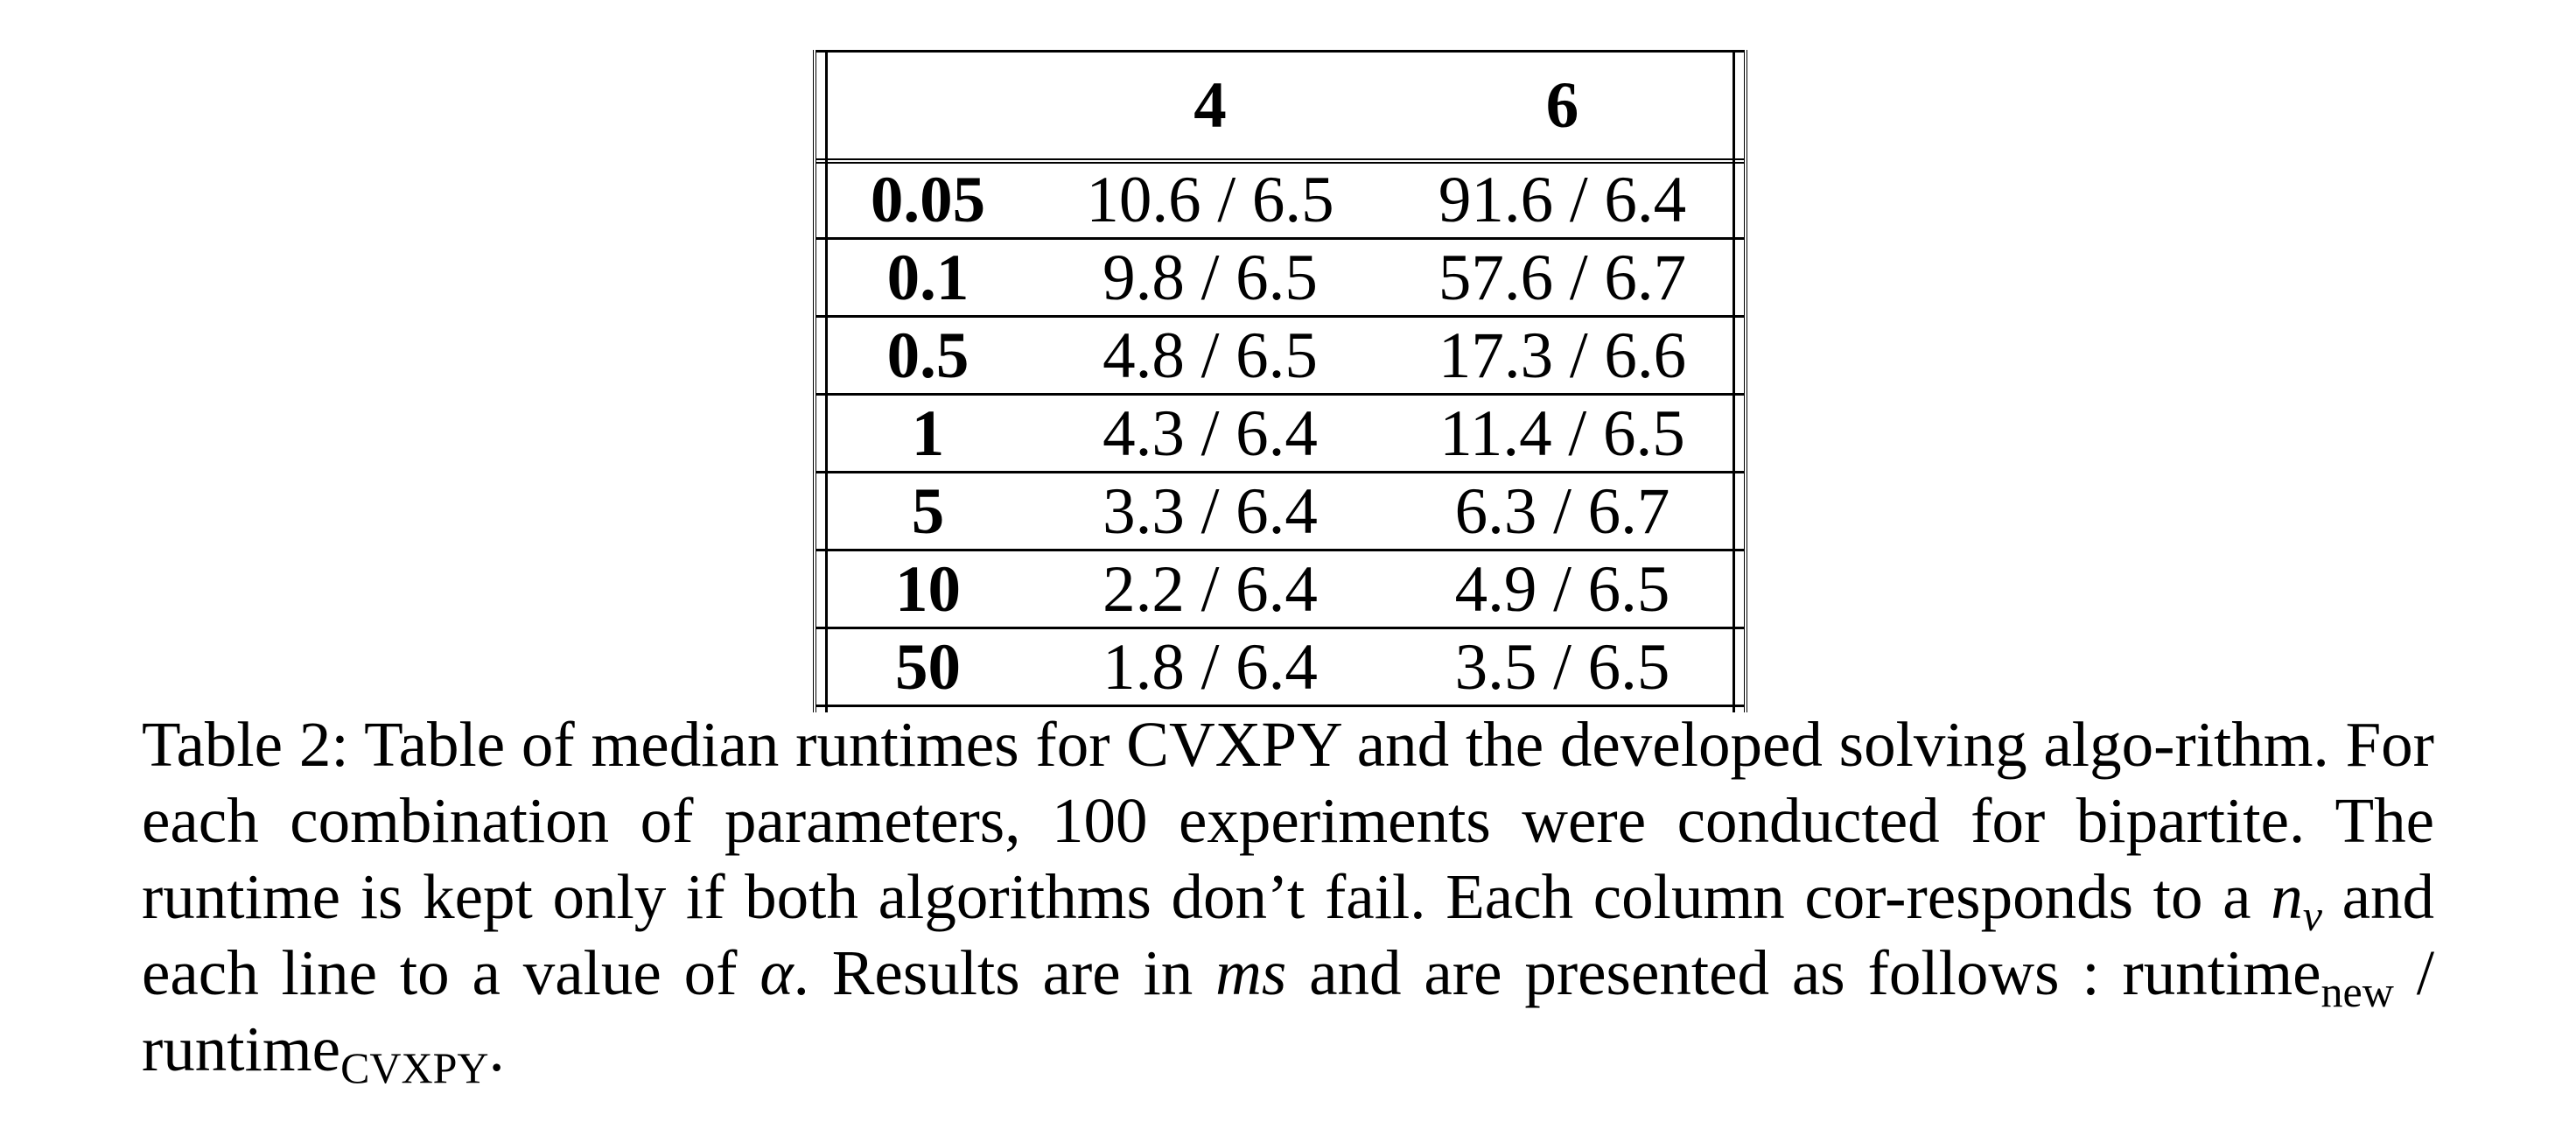 Image resolution: width=2576 pixels, height=1143 pixels. What do you see at coordinates (1210, 355) in the screenshot?
I see `table-cell: 4.8 / 6.5` at bounding box center [1210, 355].